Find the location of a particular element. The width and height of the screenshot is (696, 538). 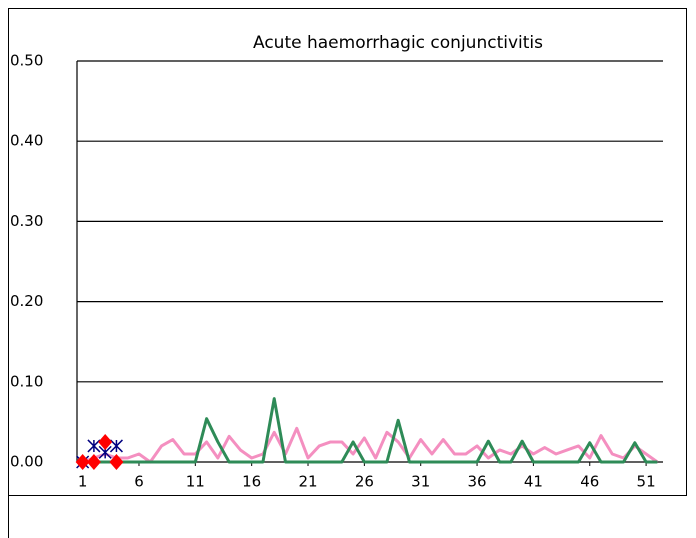

y-tick-label: 0.30 is located at coordinates (26, 221).